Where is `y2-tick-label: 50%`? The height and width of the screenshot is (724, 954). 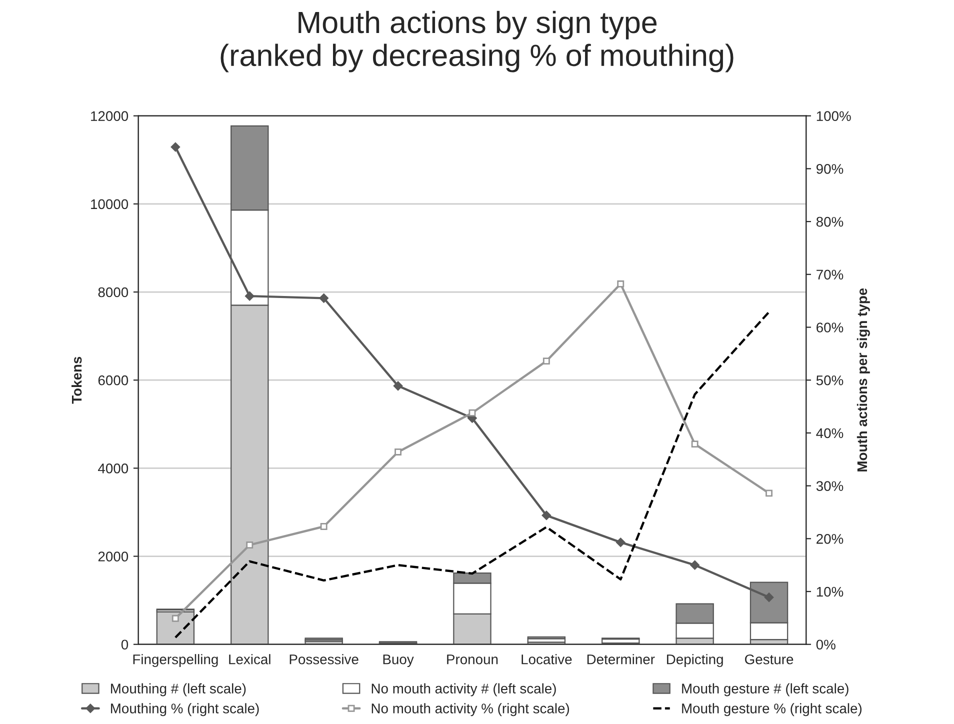 y2-tick-label: 50% is located at coordinates (830, 380).